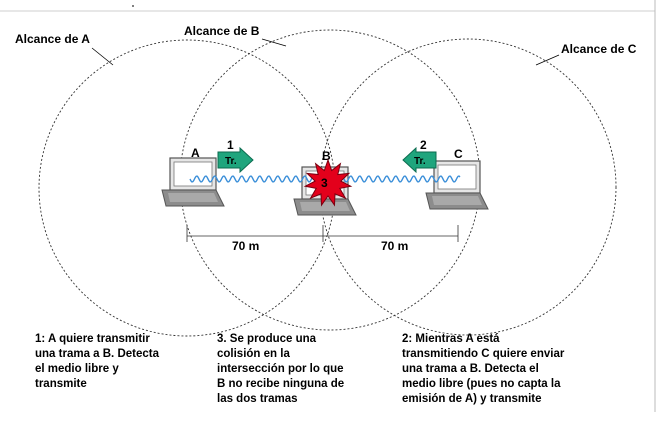 The width and height of the screenshot is (672, 426). What do you see at coordinates (397, 179) in the screenshot?
I see `wave-c-to-b` at bounding box center [397, 179].